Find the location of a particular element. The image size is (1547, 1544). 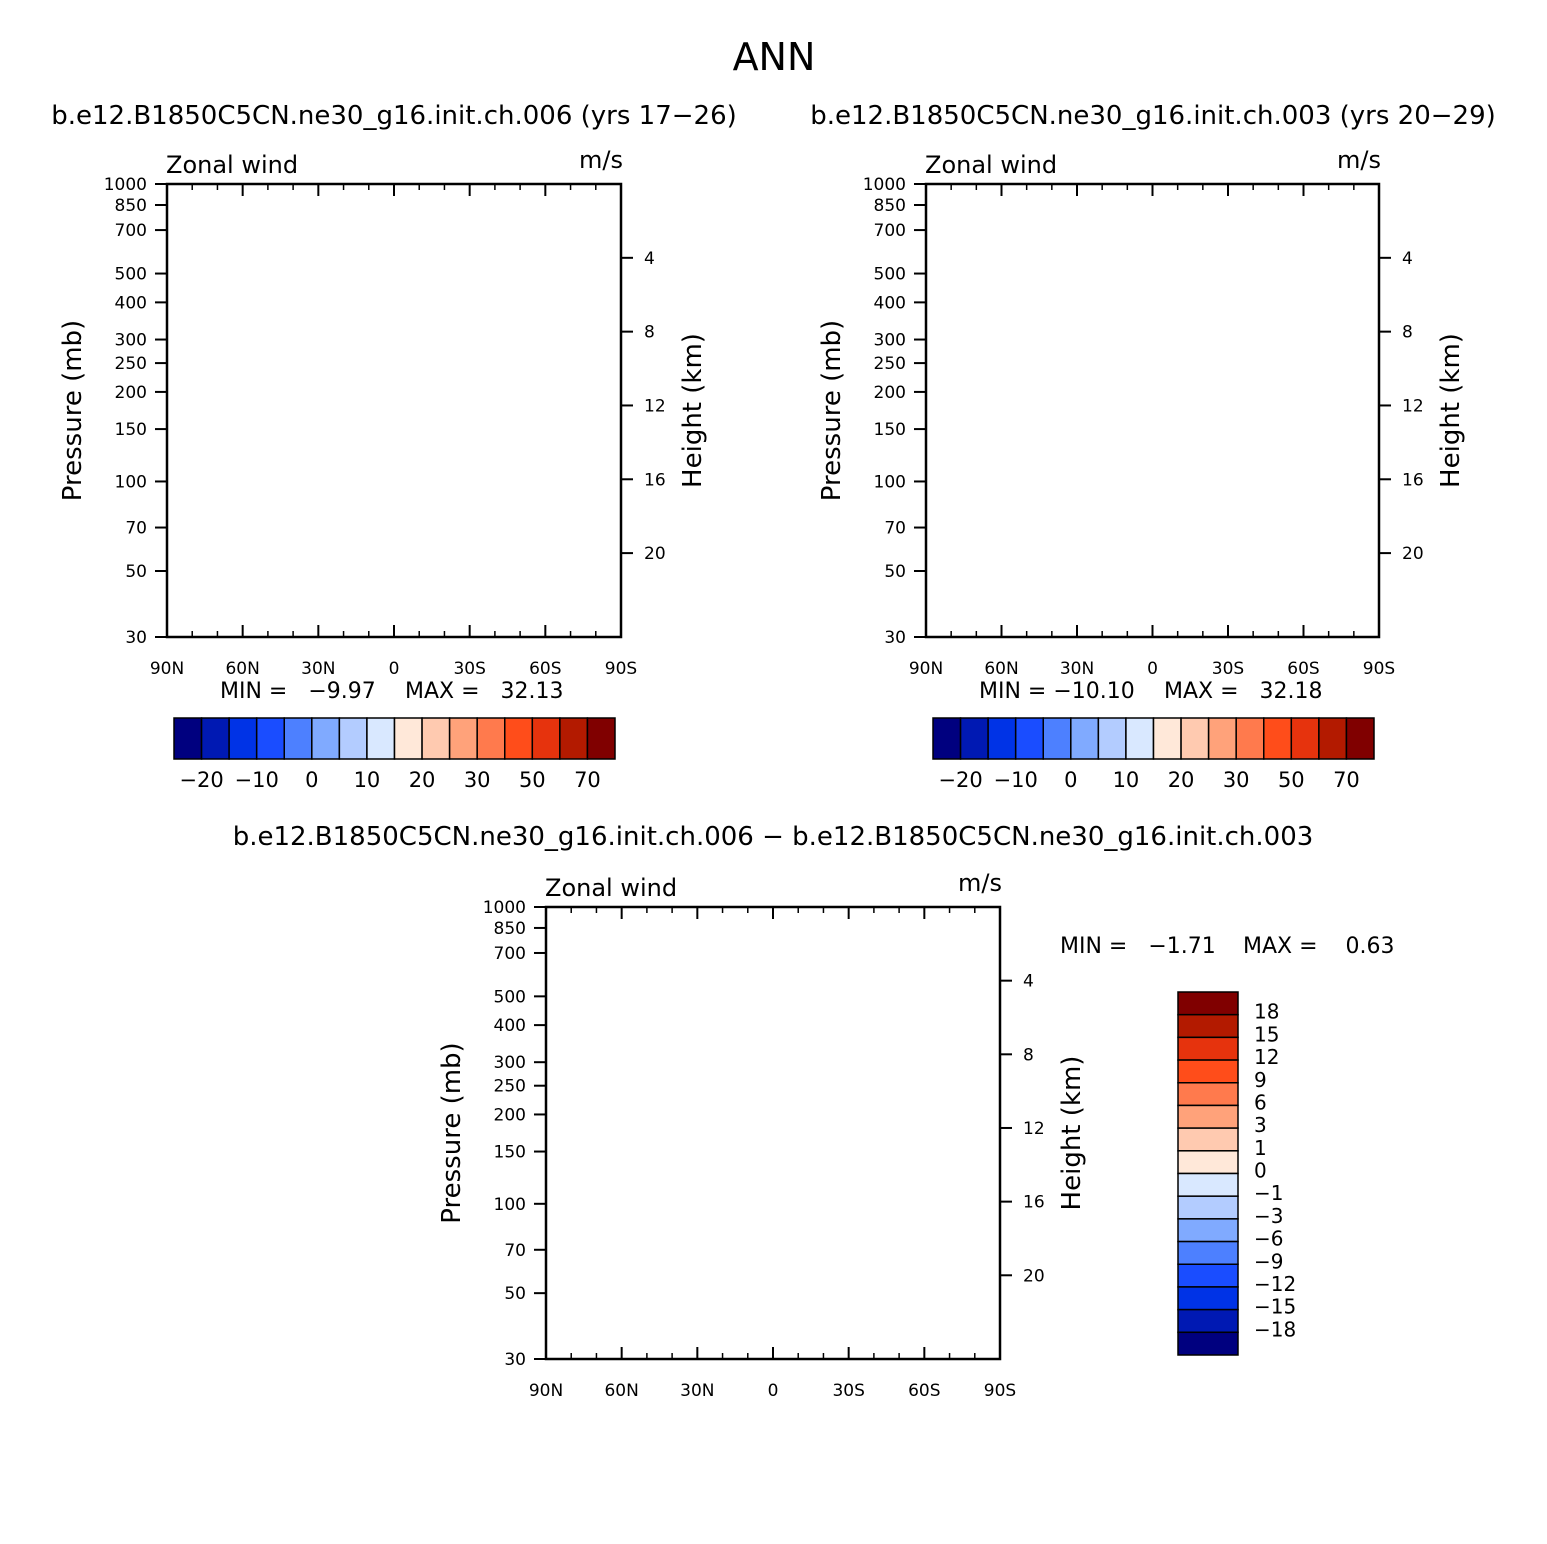

min-label: MIN = −10.10 is located at coordinates (1057, 691).